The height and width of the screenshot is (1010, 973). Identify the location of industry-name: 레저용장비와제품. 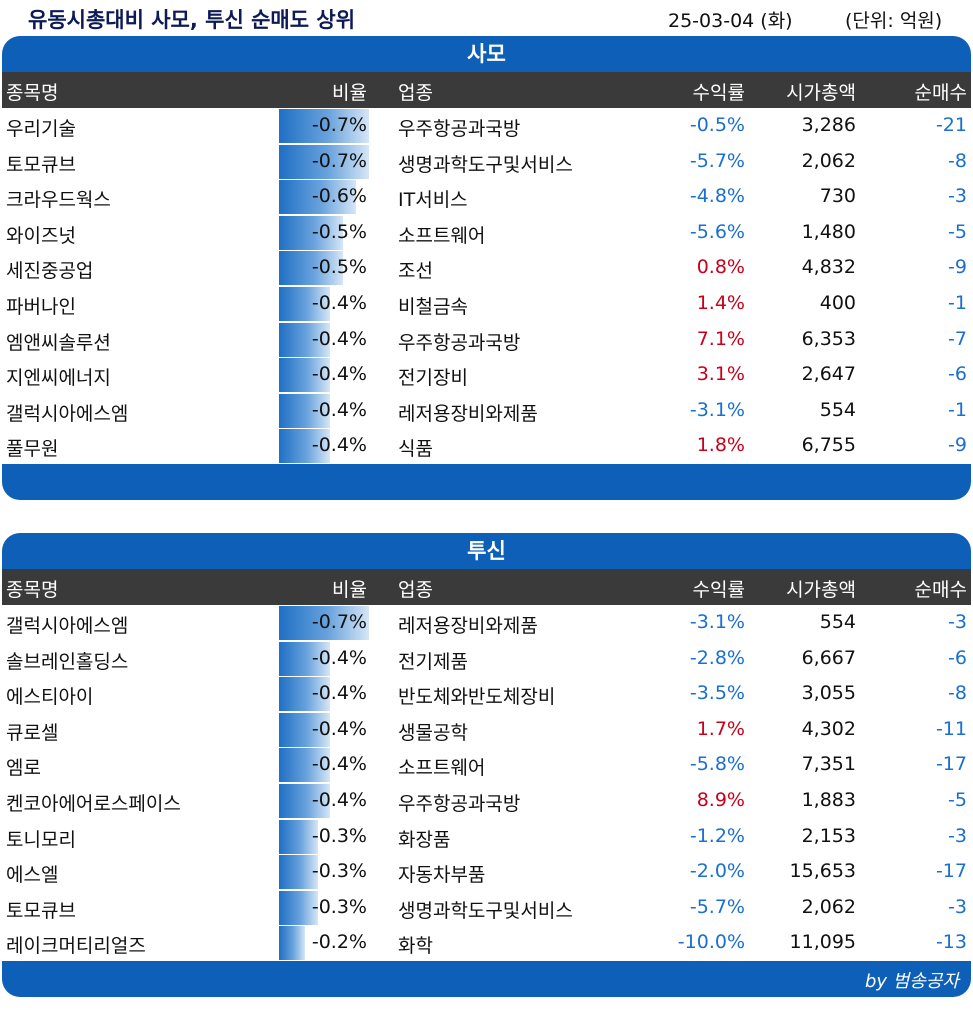
(468, 413).